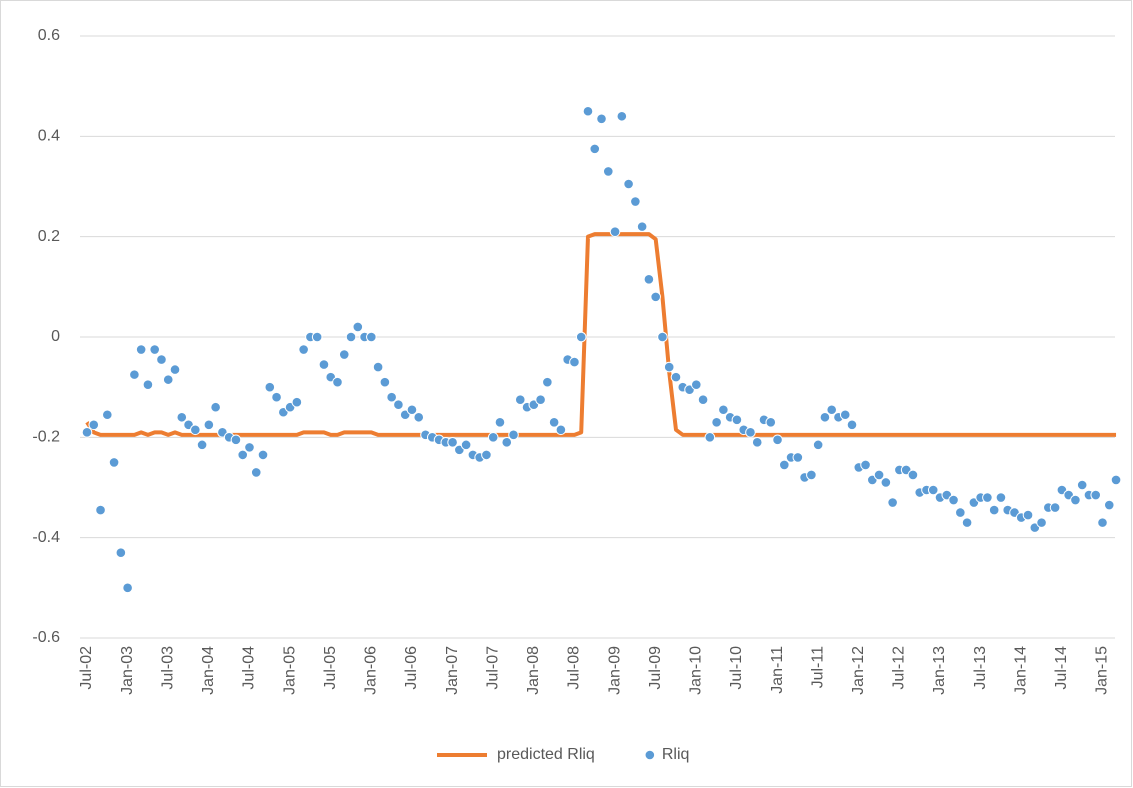  I want to click on legend-swatch, so click(650, 755).